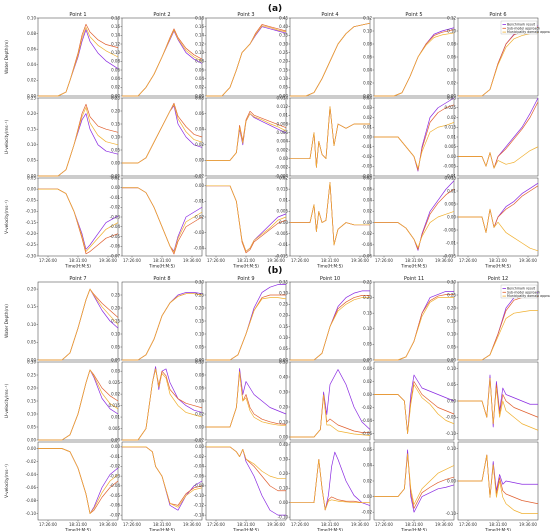 This screenshot has width=550, height=531. What do you see at coordinates (451, 97) in the screenshot?
I see `y-tick-label: 0.03` at bounding box center [451, 97].